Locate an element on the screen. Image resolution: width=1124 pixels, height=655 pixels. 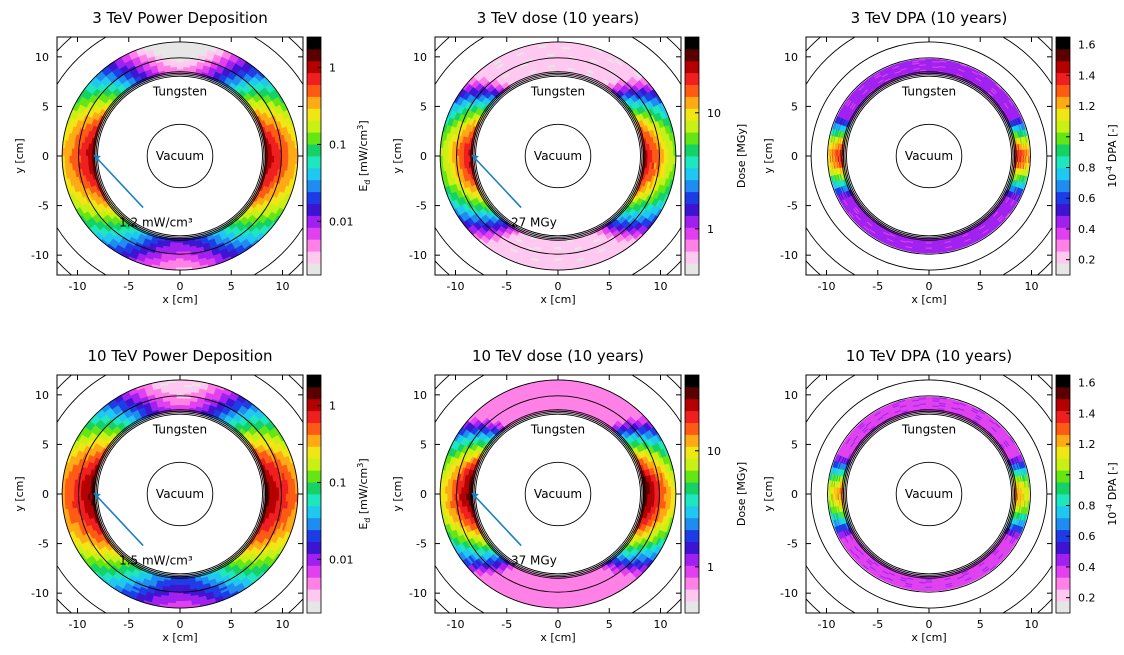
y-tick-label: 0 is located at coordinates (794, 156).